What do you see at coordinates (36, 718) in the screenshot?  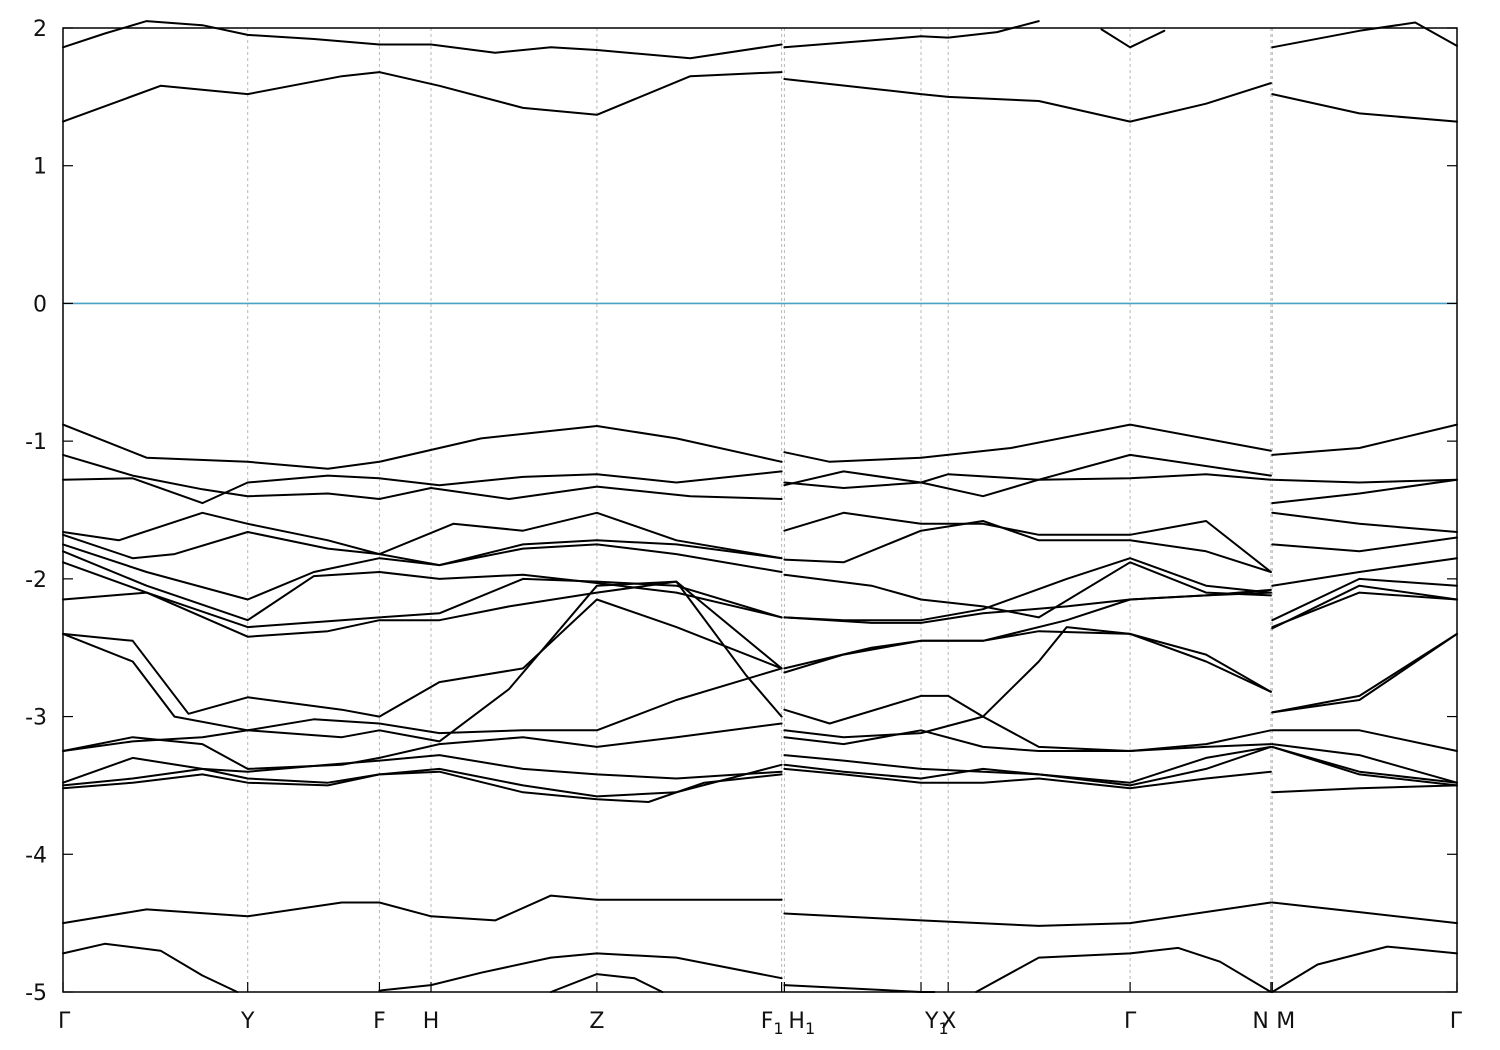 I see `y-tick-label: -3` at bounding box center [36, 718].